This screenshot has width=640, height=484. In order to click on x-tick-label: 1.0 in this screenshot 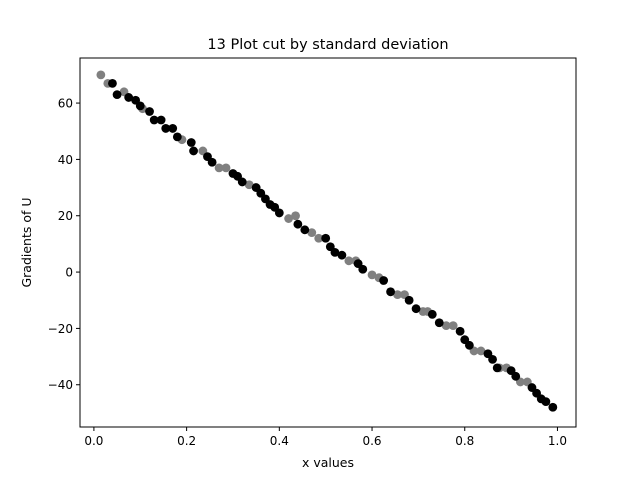, I will do `click(557, 441)`.